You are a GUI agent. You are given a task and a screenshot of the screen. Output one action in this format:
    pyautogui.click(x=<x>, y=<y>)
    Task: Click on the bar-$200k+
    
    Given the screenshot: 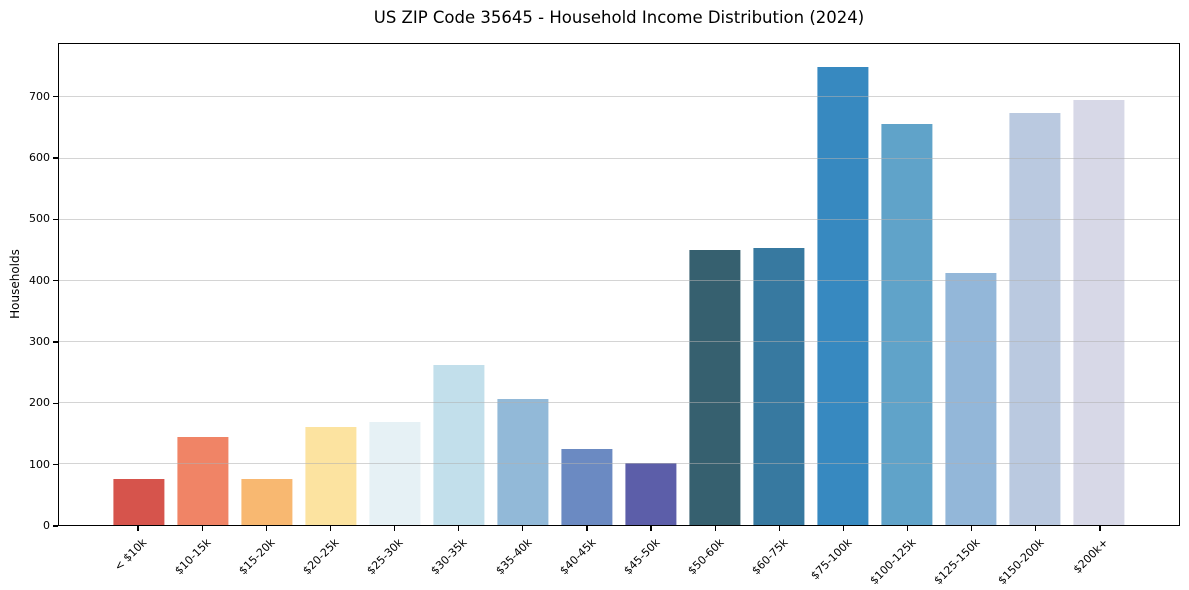 What is the action you would take?
    pyautogui.click(x=1099, y=312)
    